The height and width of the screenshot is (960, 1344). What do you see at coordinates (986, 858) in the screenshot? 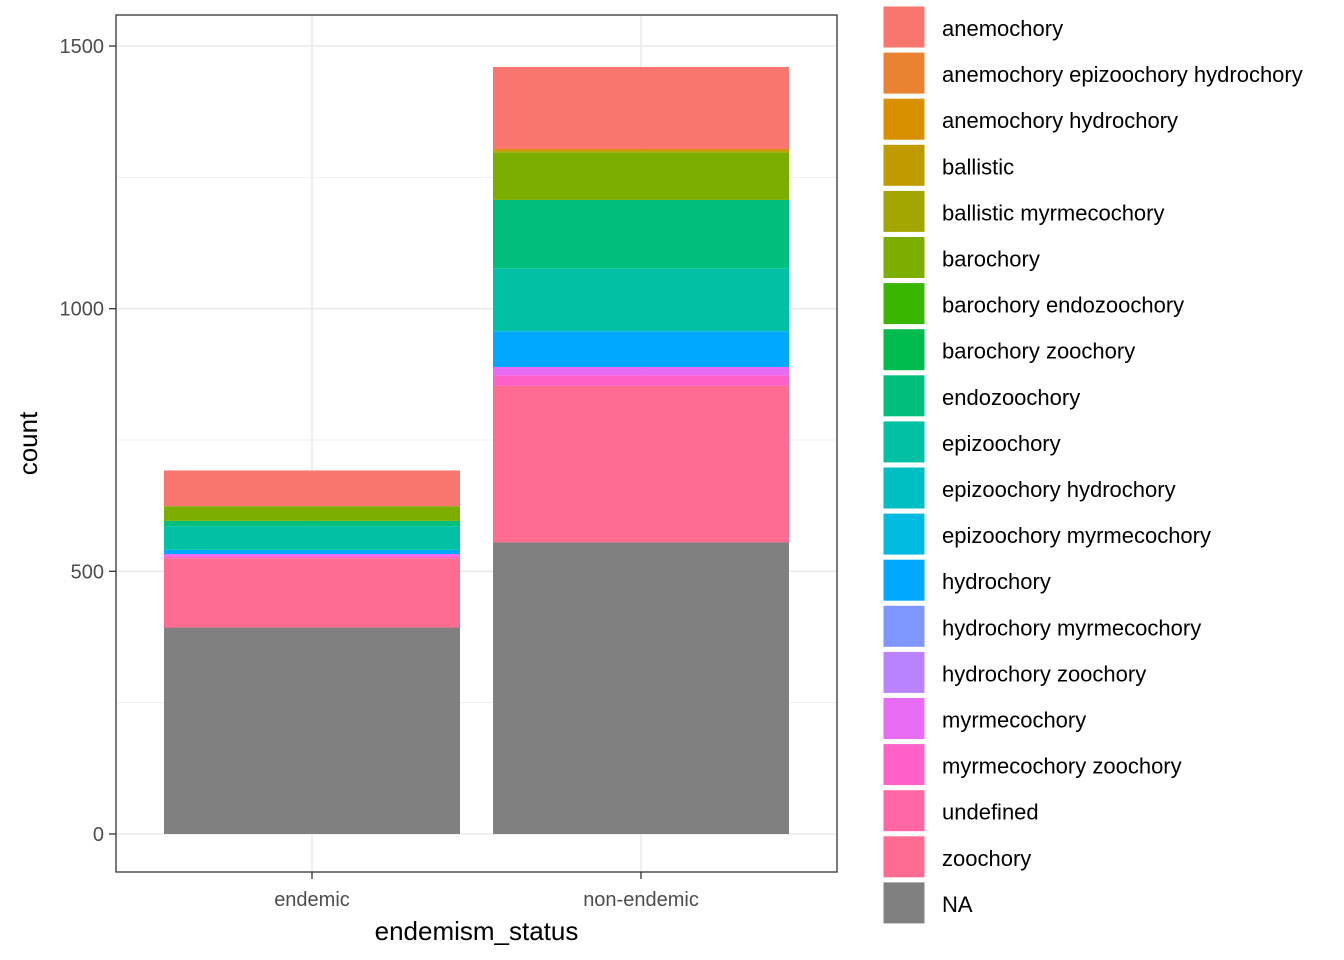
I see `legend-label: zoochory` at bounding box center [986, 858].